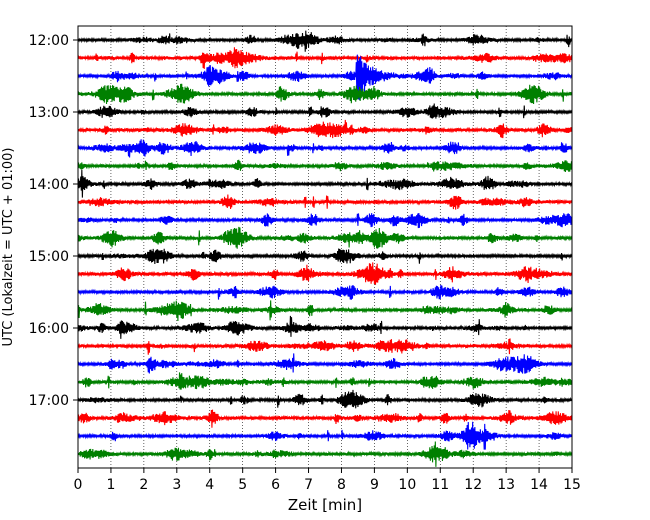 This screenshot has width=650, height=520. Describe the element at coordinates (539, 485) in the screenshot. I see `x-tick-label: 14` at that location.